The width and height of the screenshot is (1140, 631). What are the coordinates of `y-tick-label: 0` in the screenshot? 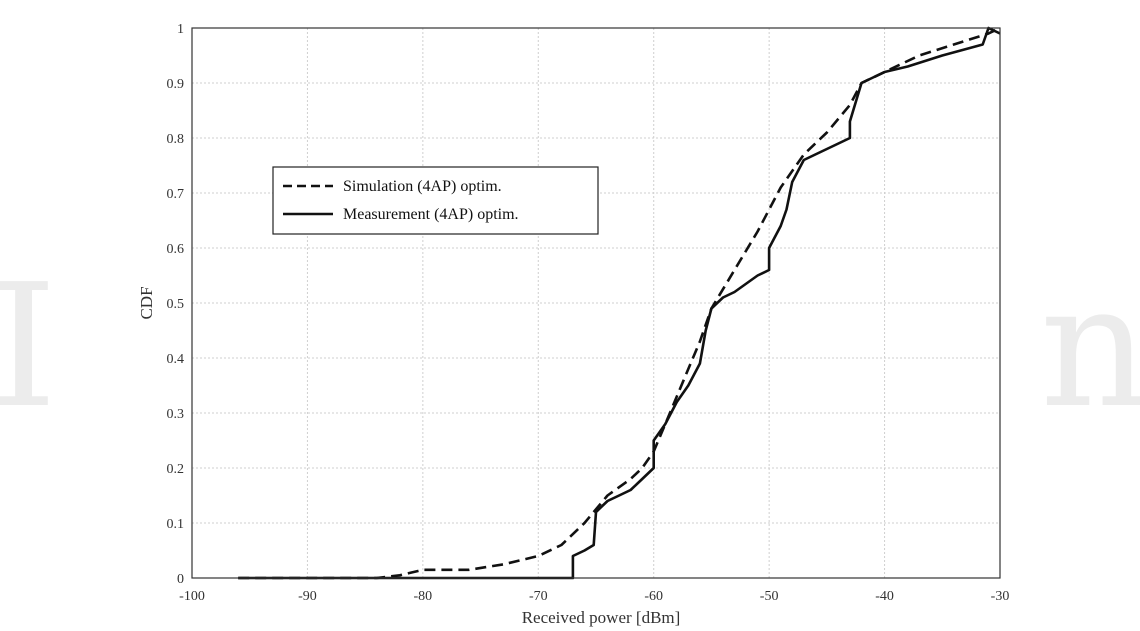 It's located at (180, 579).